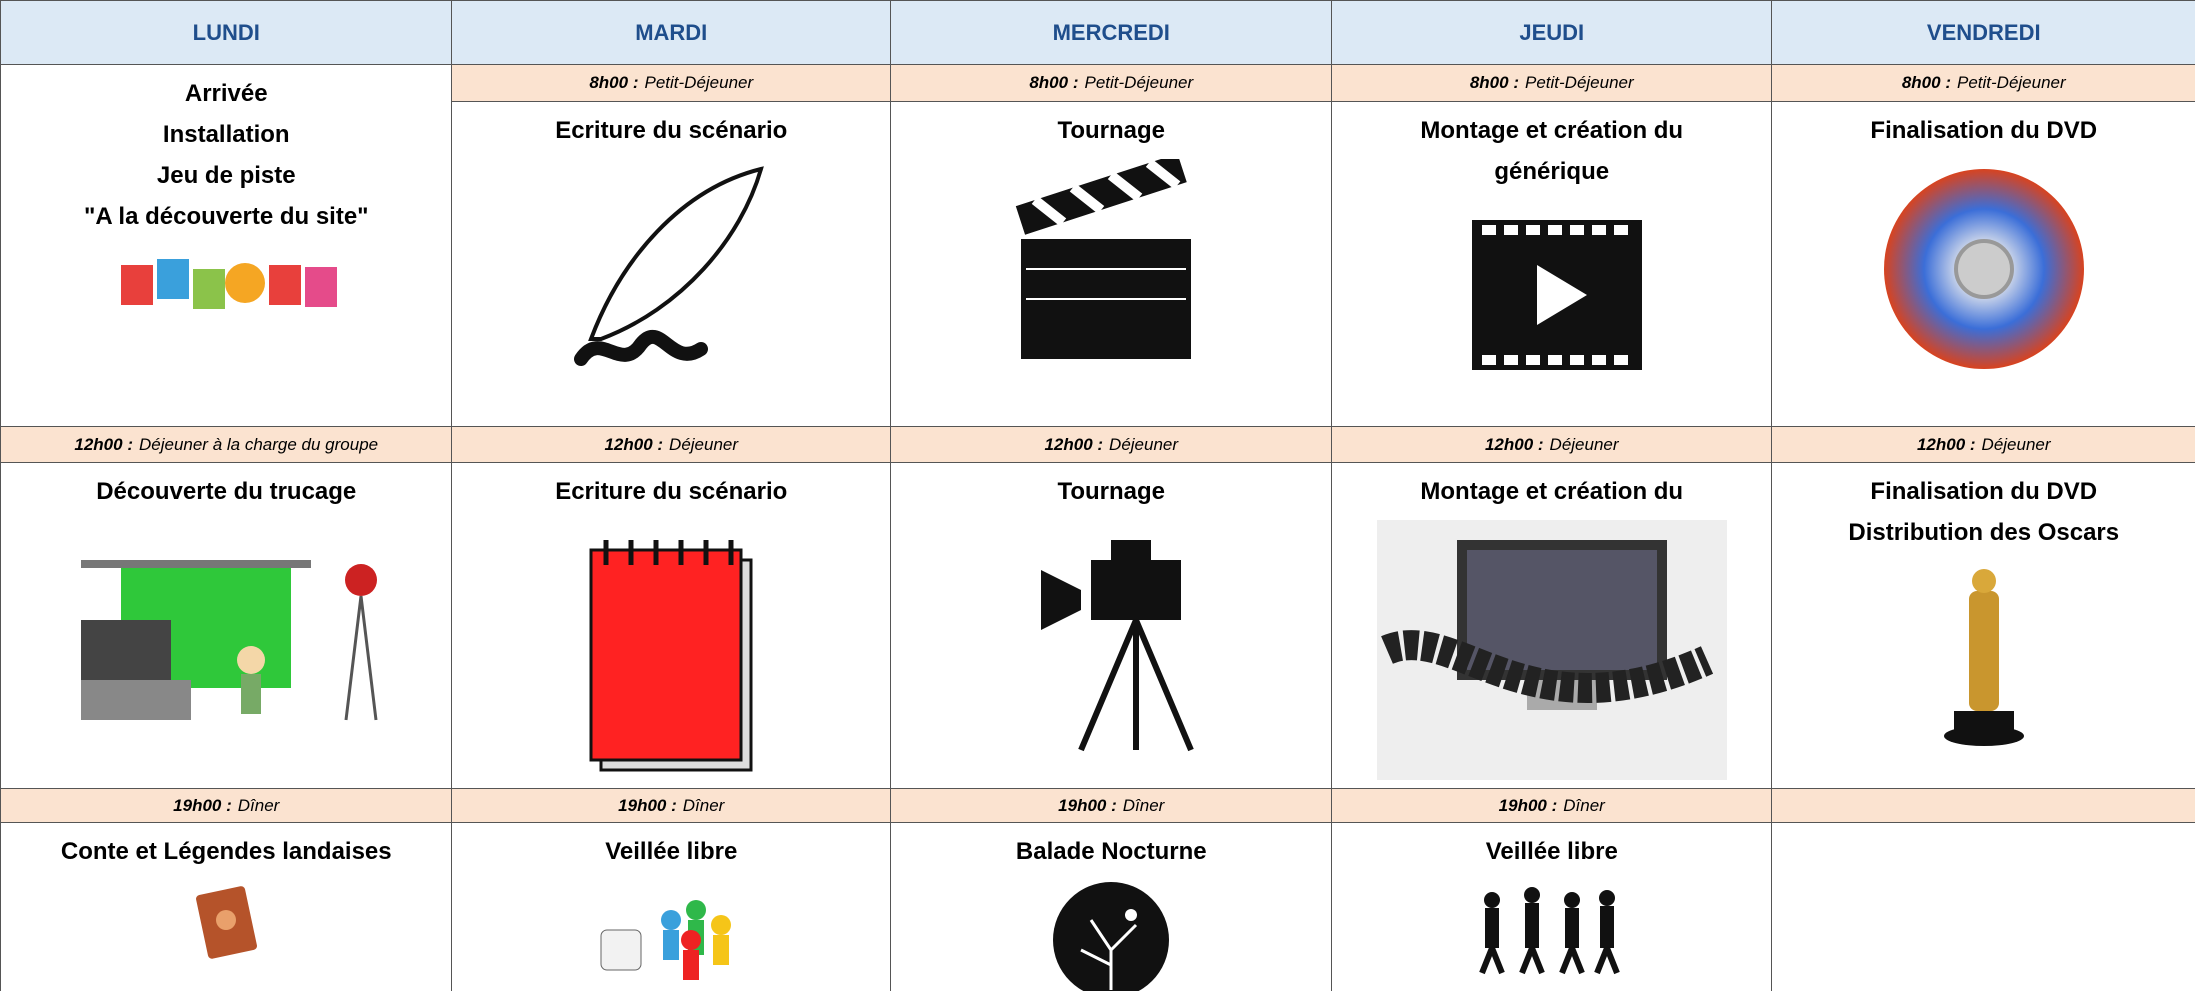 This screenshot has width=2195, height=991. Describe the element at coordinates (1983, 906) in the screenshot. I see `activity-evening` at that location.